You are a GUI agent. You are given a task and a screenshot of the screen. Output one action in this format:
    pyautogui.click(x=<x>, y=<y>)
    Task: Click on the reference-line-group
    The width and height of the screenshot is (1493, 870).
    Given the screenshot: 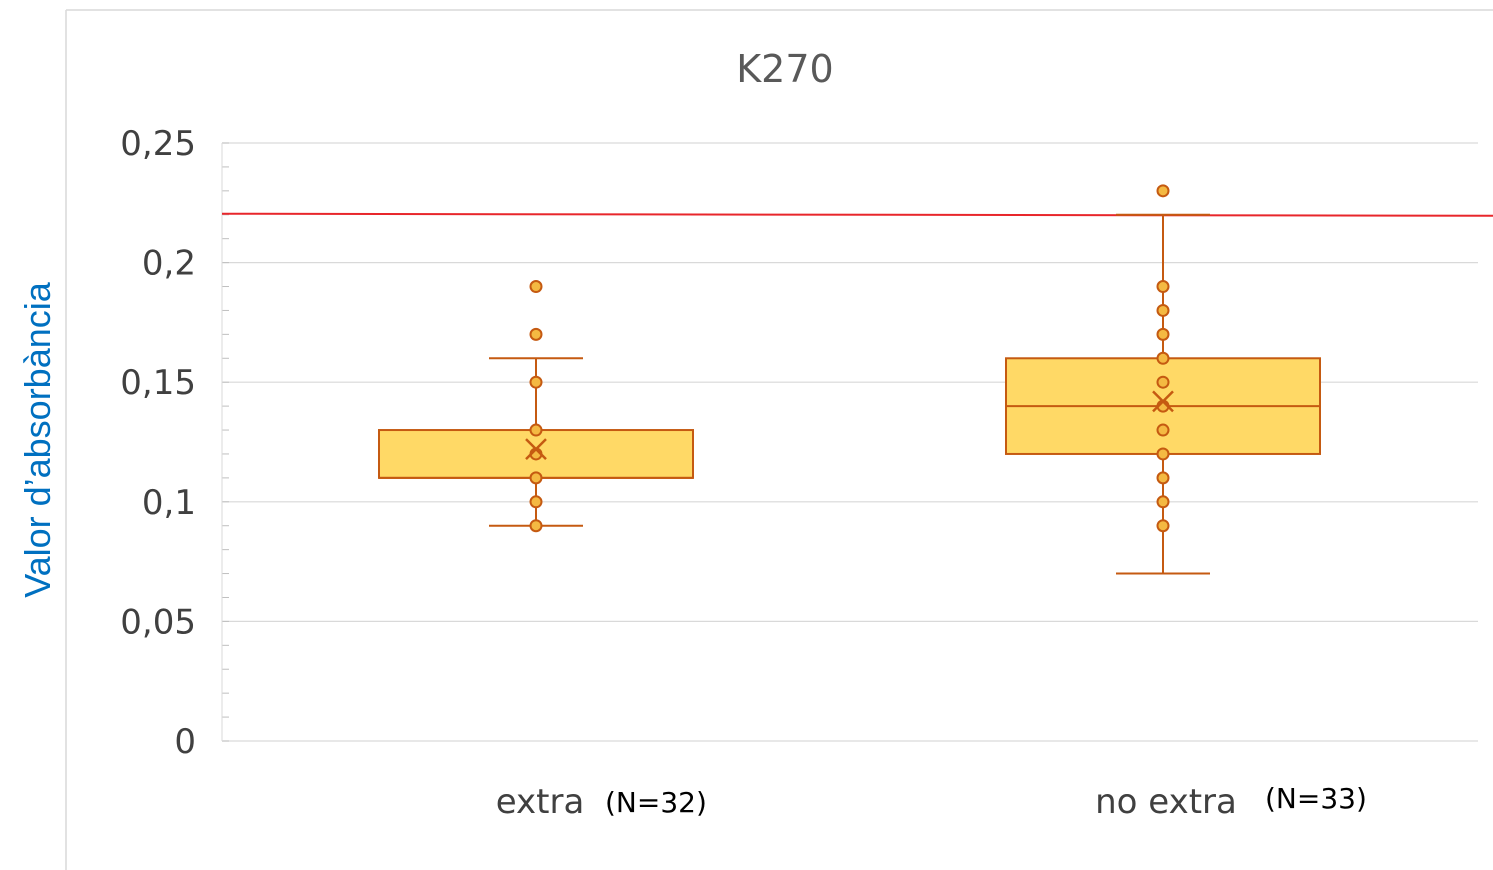 What is the action you would take?
    pyautogui.click(x=857, y=214)
    